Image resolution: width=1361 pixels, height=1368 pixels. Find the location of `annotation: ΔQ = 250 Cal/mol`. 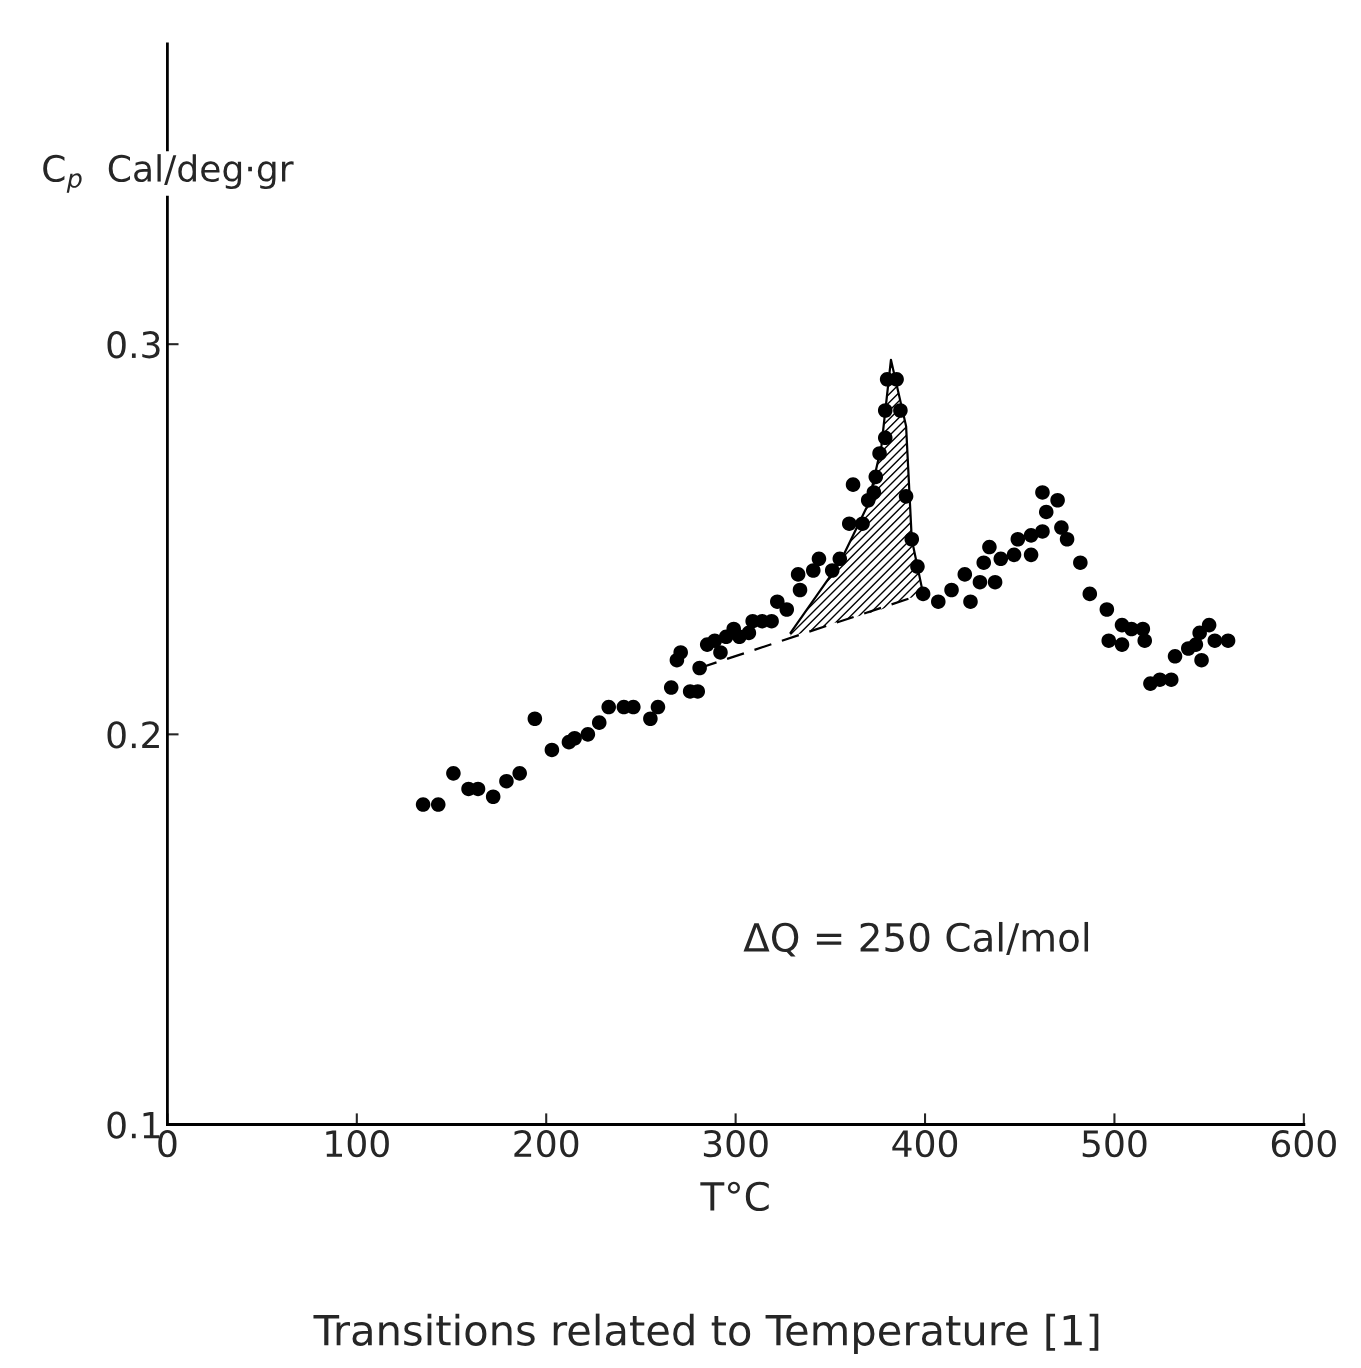

annotation: ΔQ = 250 Cal/mol is located at coordinates (916, 939).